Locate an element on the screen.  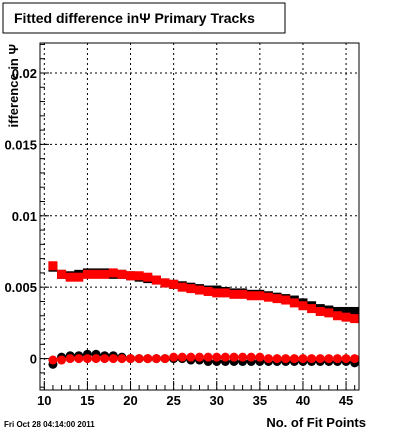
x-tick-label: 25 is located at coordinates (173, 400).